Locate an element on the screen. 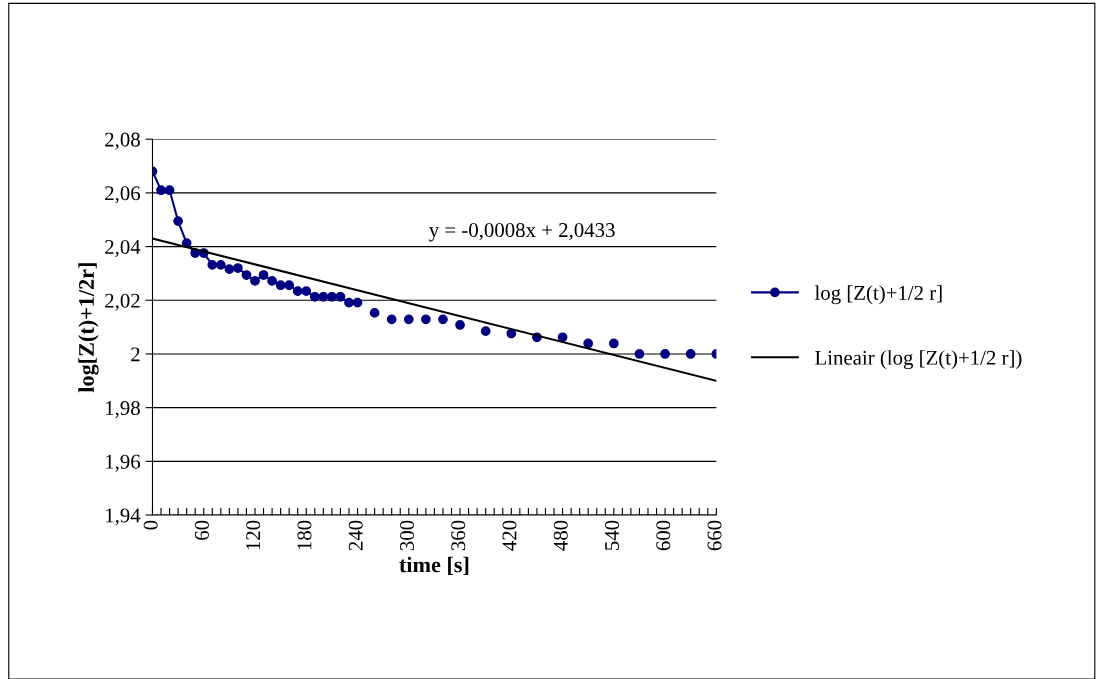 Image resolution: width=1097 pixels, height=679 pixels. x-tick-label: 360 is located at coordinates (458, 535).